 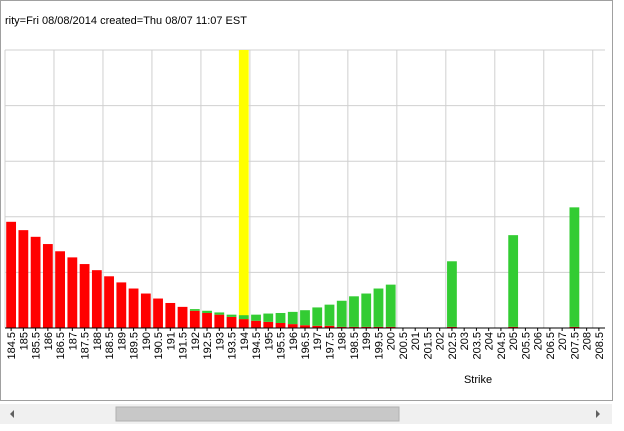 I want to click on x-tick-label: 196.5, so click(x=306, y=346).